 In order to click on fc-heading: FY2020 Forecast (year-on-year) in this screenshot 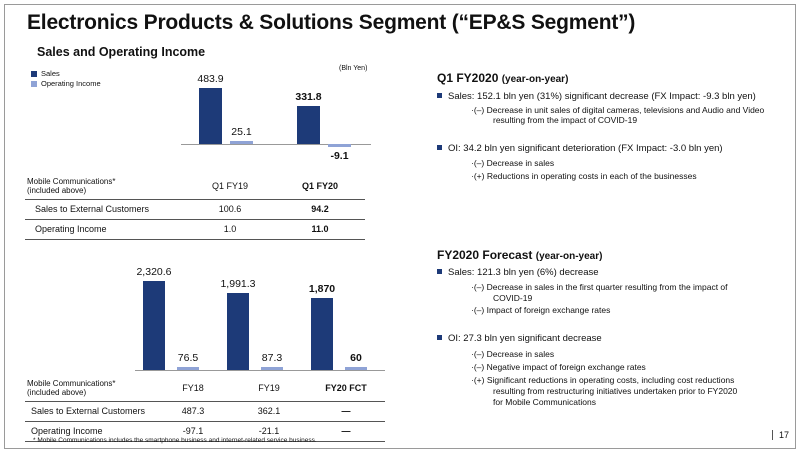, I will do `click(520, 255)`.